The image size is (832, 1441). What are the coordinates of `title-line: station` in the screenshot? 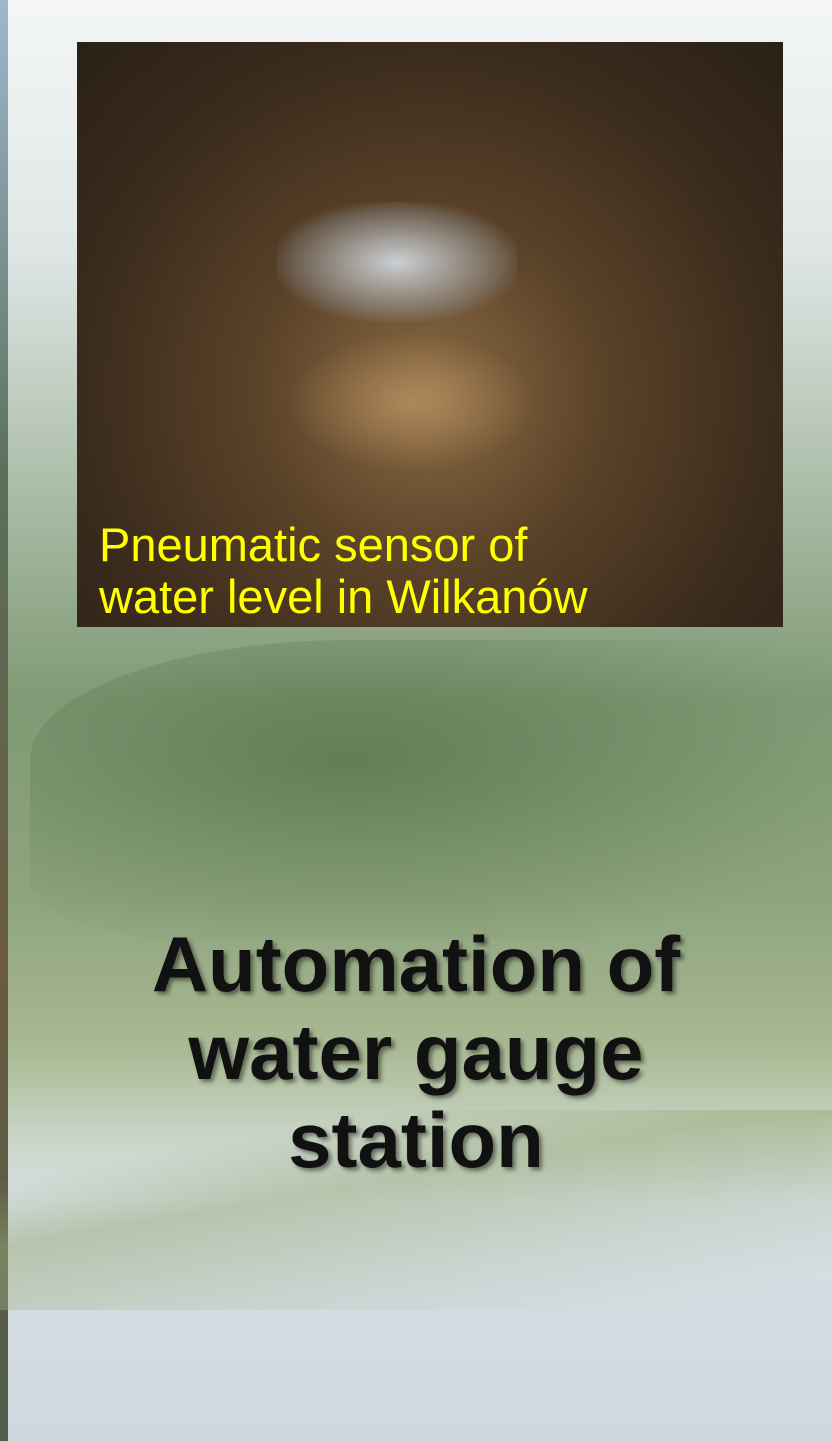 It's located at (416, 1140).